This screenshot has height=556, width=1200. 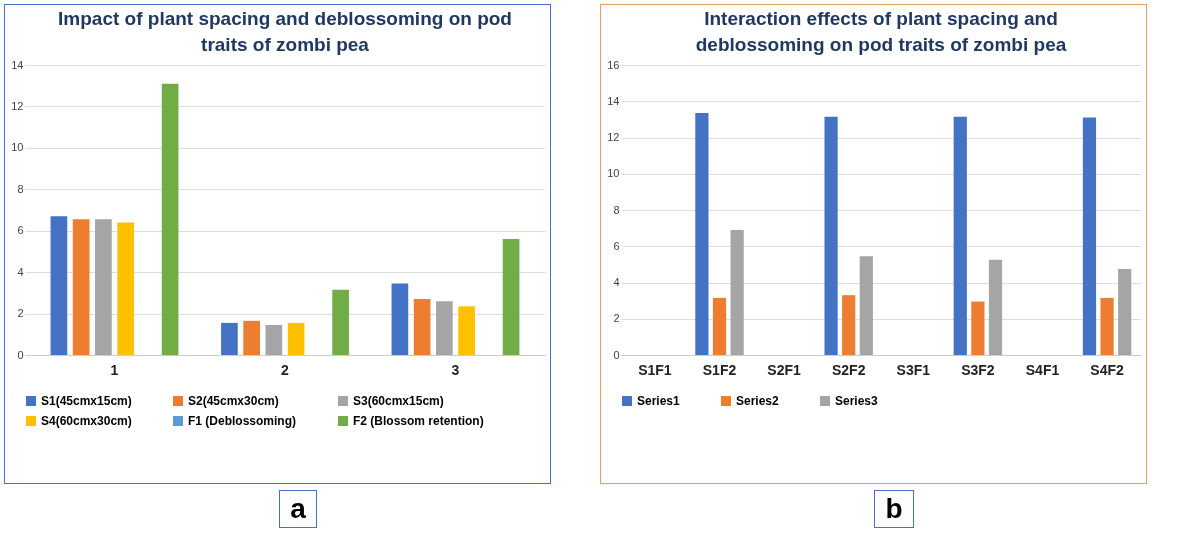 What do you see at coordinates (659, 401) in the screenshot?
I see `legend-label: Series1` at bounding box center [659, 401].